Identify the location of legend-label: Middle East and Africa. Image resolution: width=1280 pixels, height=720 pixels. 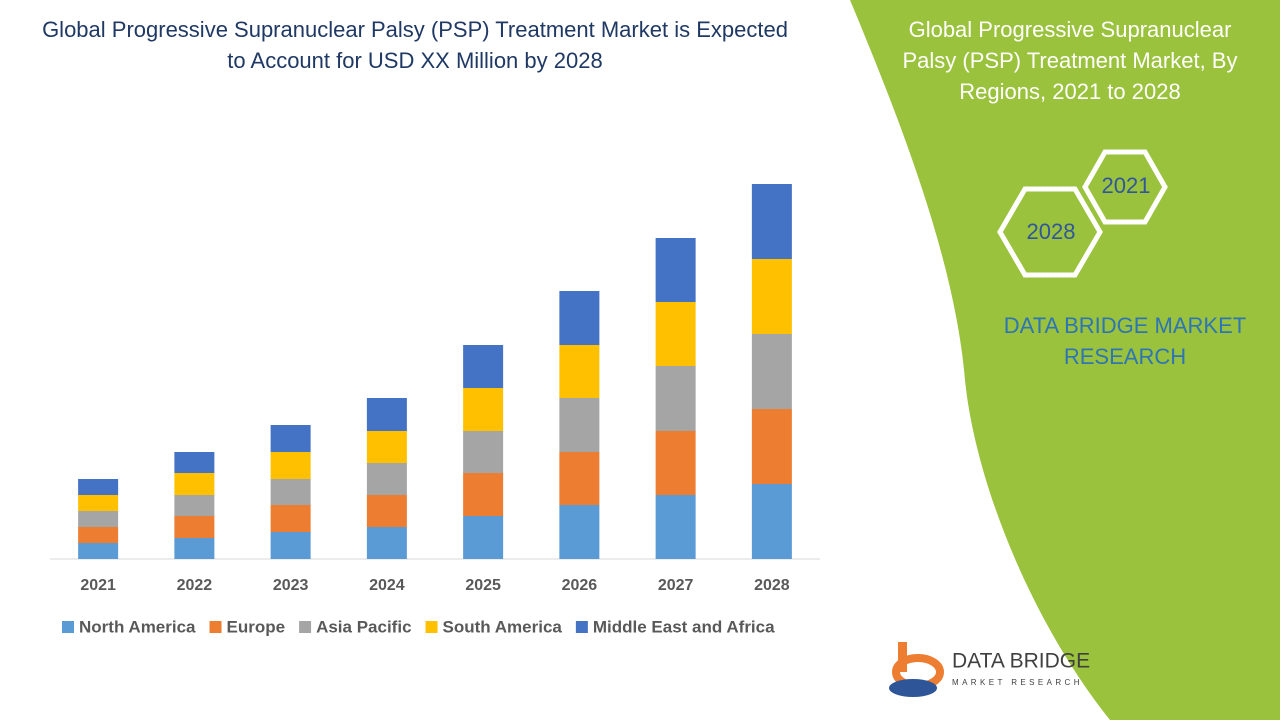
(684, 626).